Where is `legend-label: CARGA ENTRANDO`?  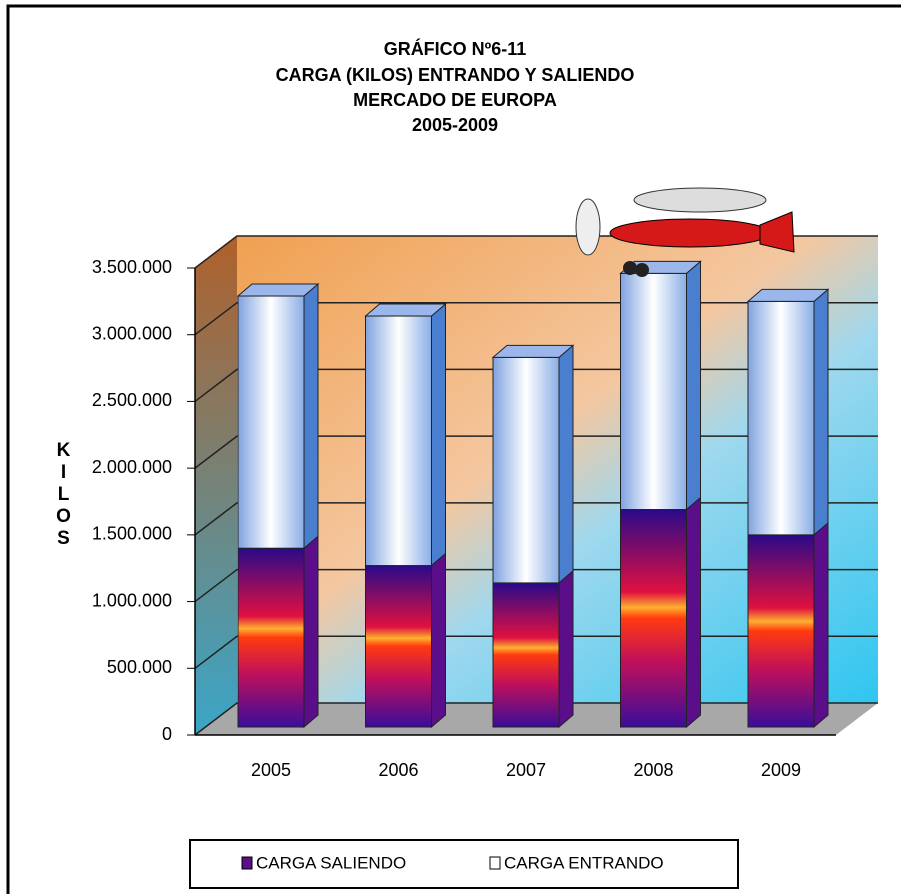
legend-label: CARGA ENTRANDO is located at coordinates (584, 862).